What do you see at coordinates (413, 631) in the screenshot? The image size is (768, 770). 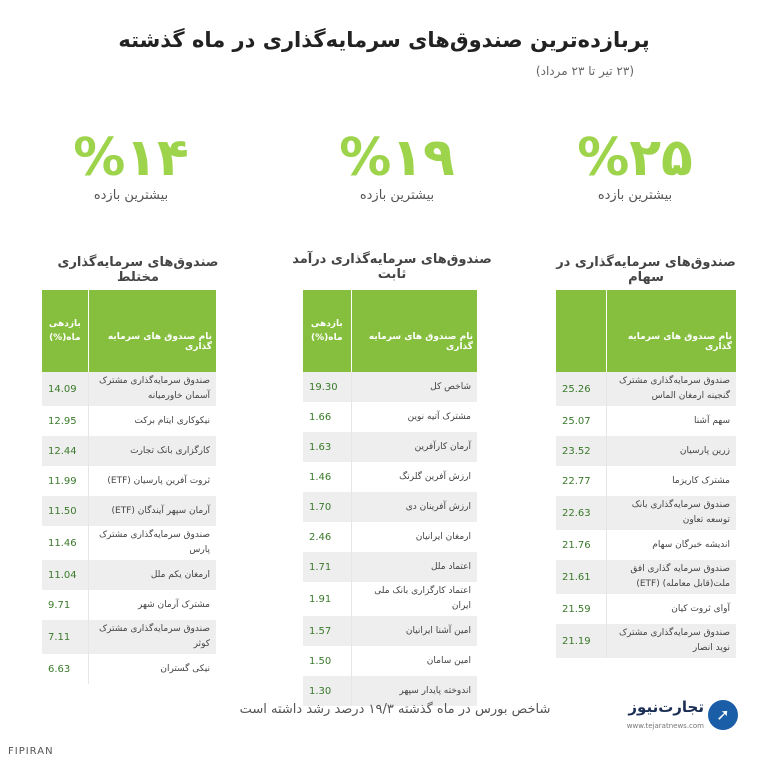 I see `fund-name-cell: امین آشنا ایرانیان` at bounding box center [413, 631].